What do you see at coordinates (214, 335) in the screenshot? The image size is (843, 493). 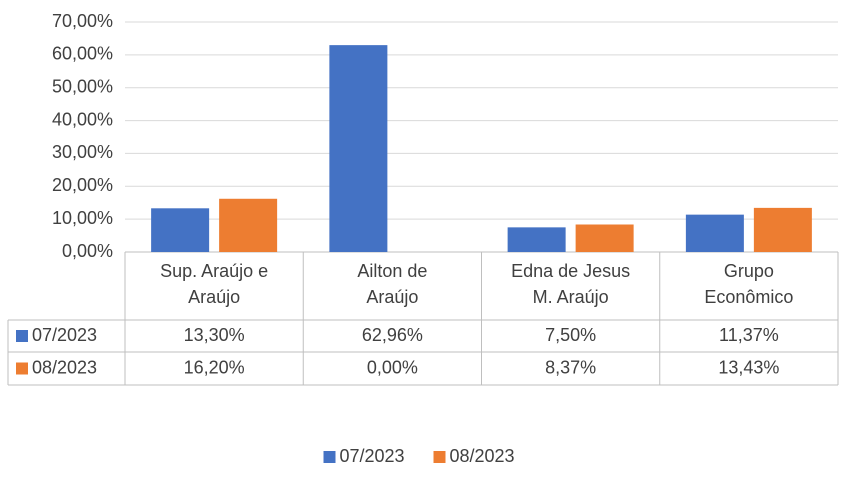 I see `table-value: 13,30%` at bounding box center [214, 335].